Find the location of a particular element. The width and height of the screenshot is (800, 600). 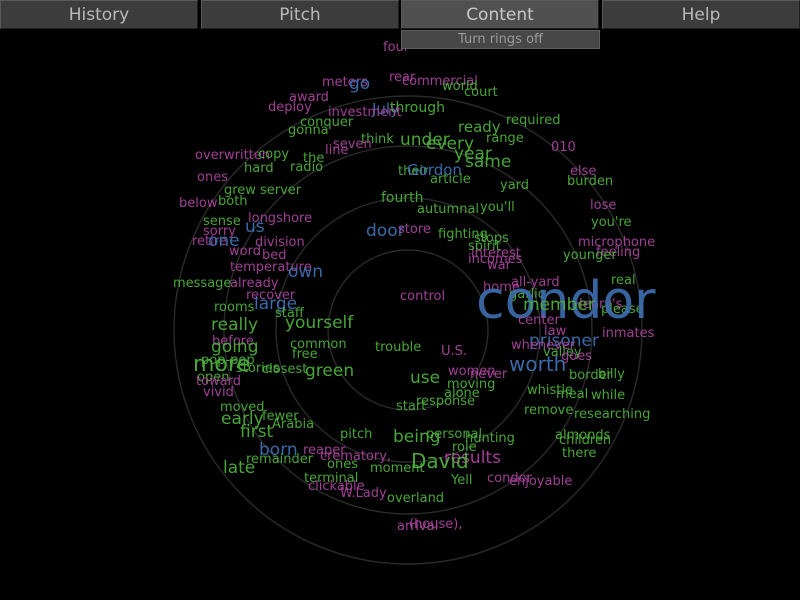

cloud-word: start is located at coordinates (411, 406).